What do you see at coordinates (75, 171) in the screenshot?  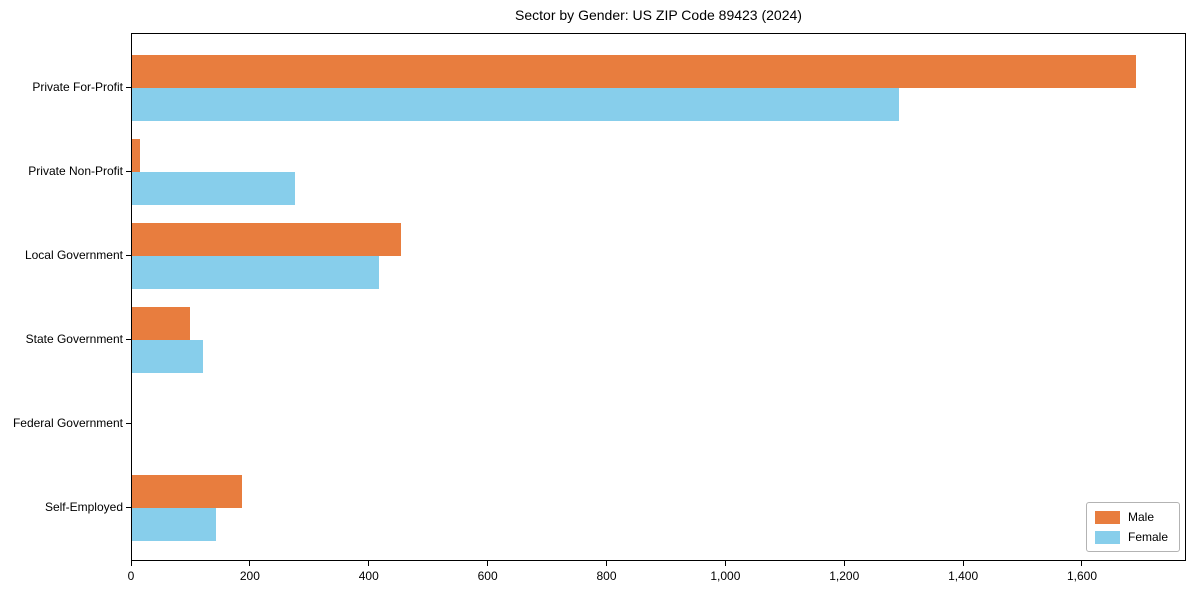 I see `y-axis-label: Private Non-Profit` at bounding box center [75, 171].